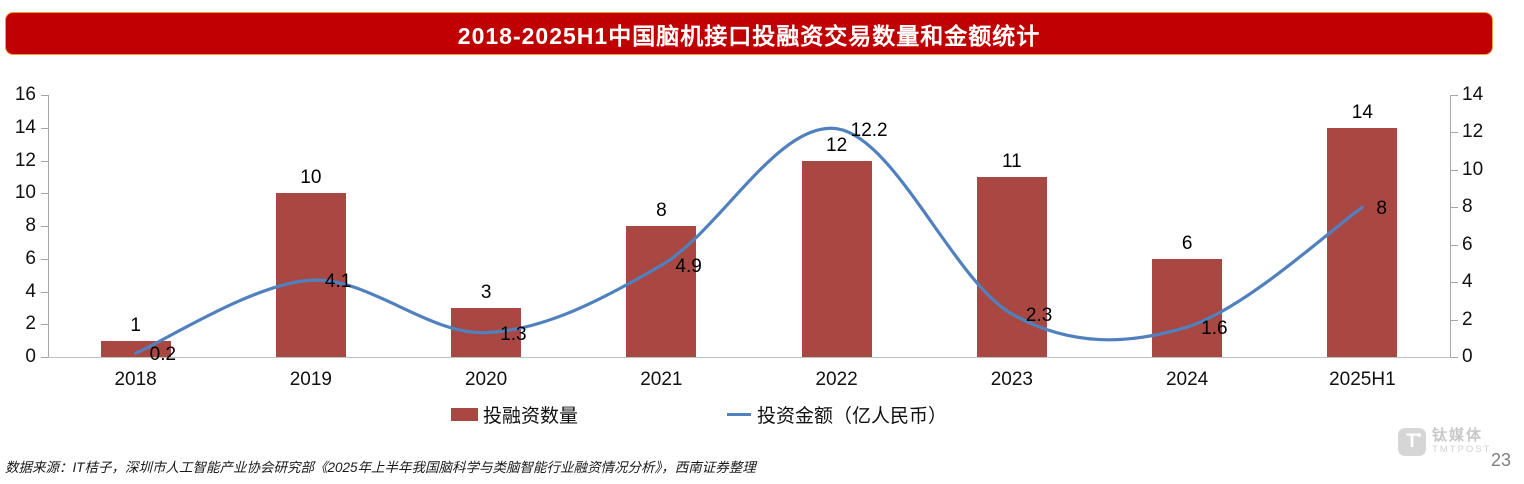 Image resolution: width=1524 pixels, height=484 pixels. Describe the element at coordinates (1473, 94) in the screenshot. I see `right-axis-tick-label: 14` at that location.